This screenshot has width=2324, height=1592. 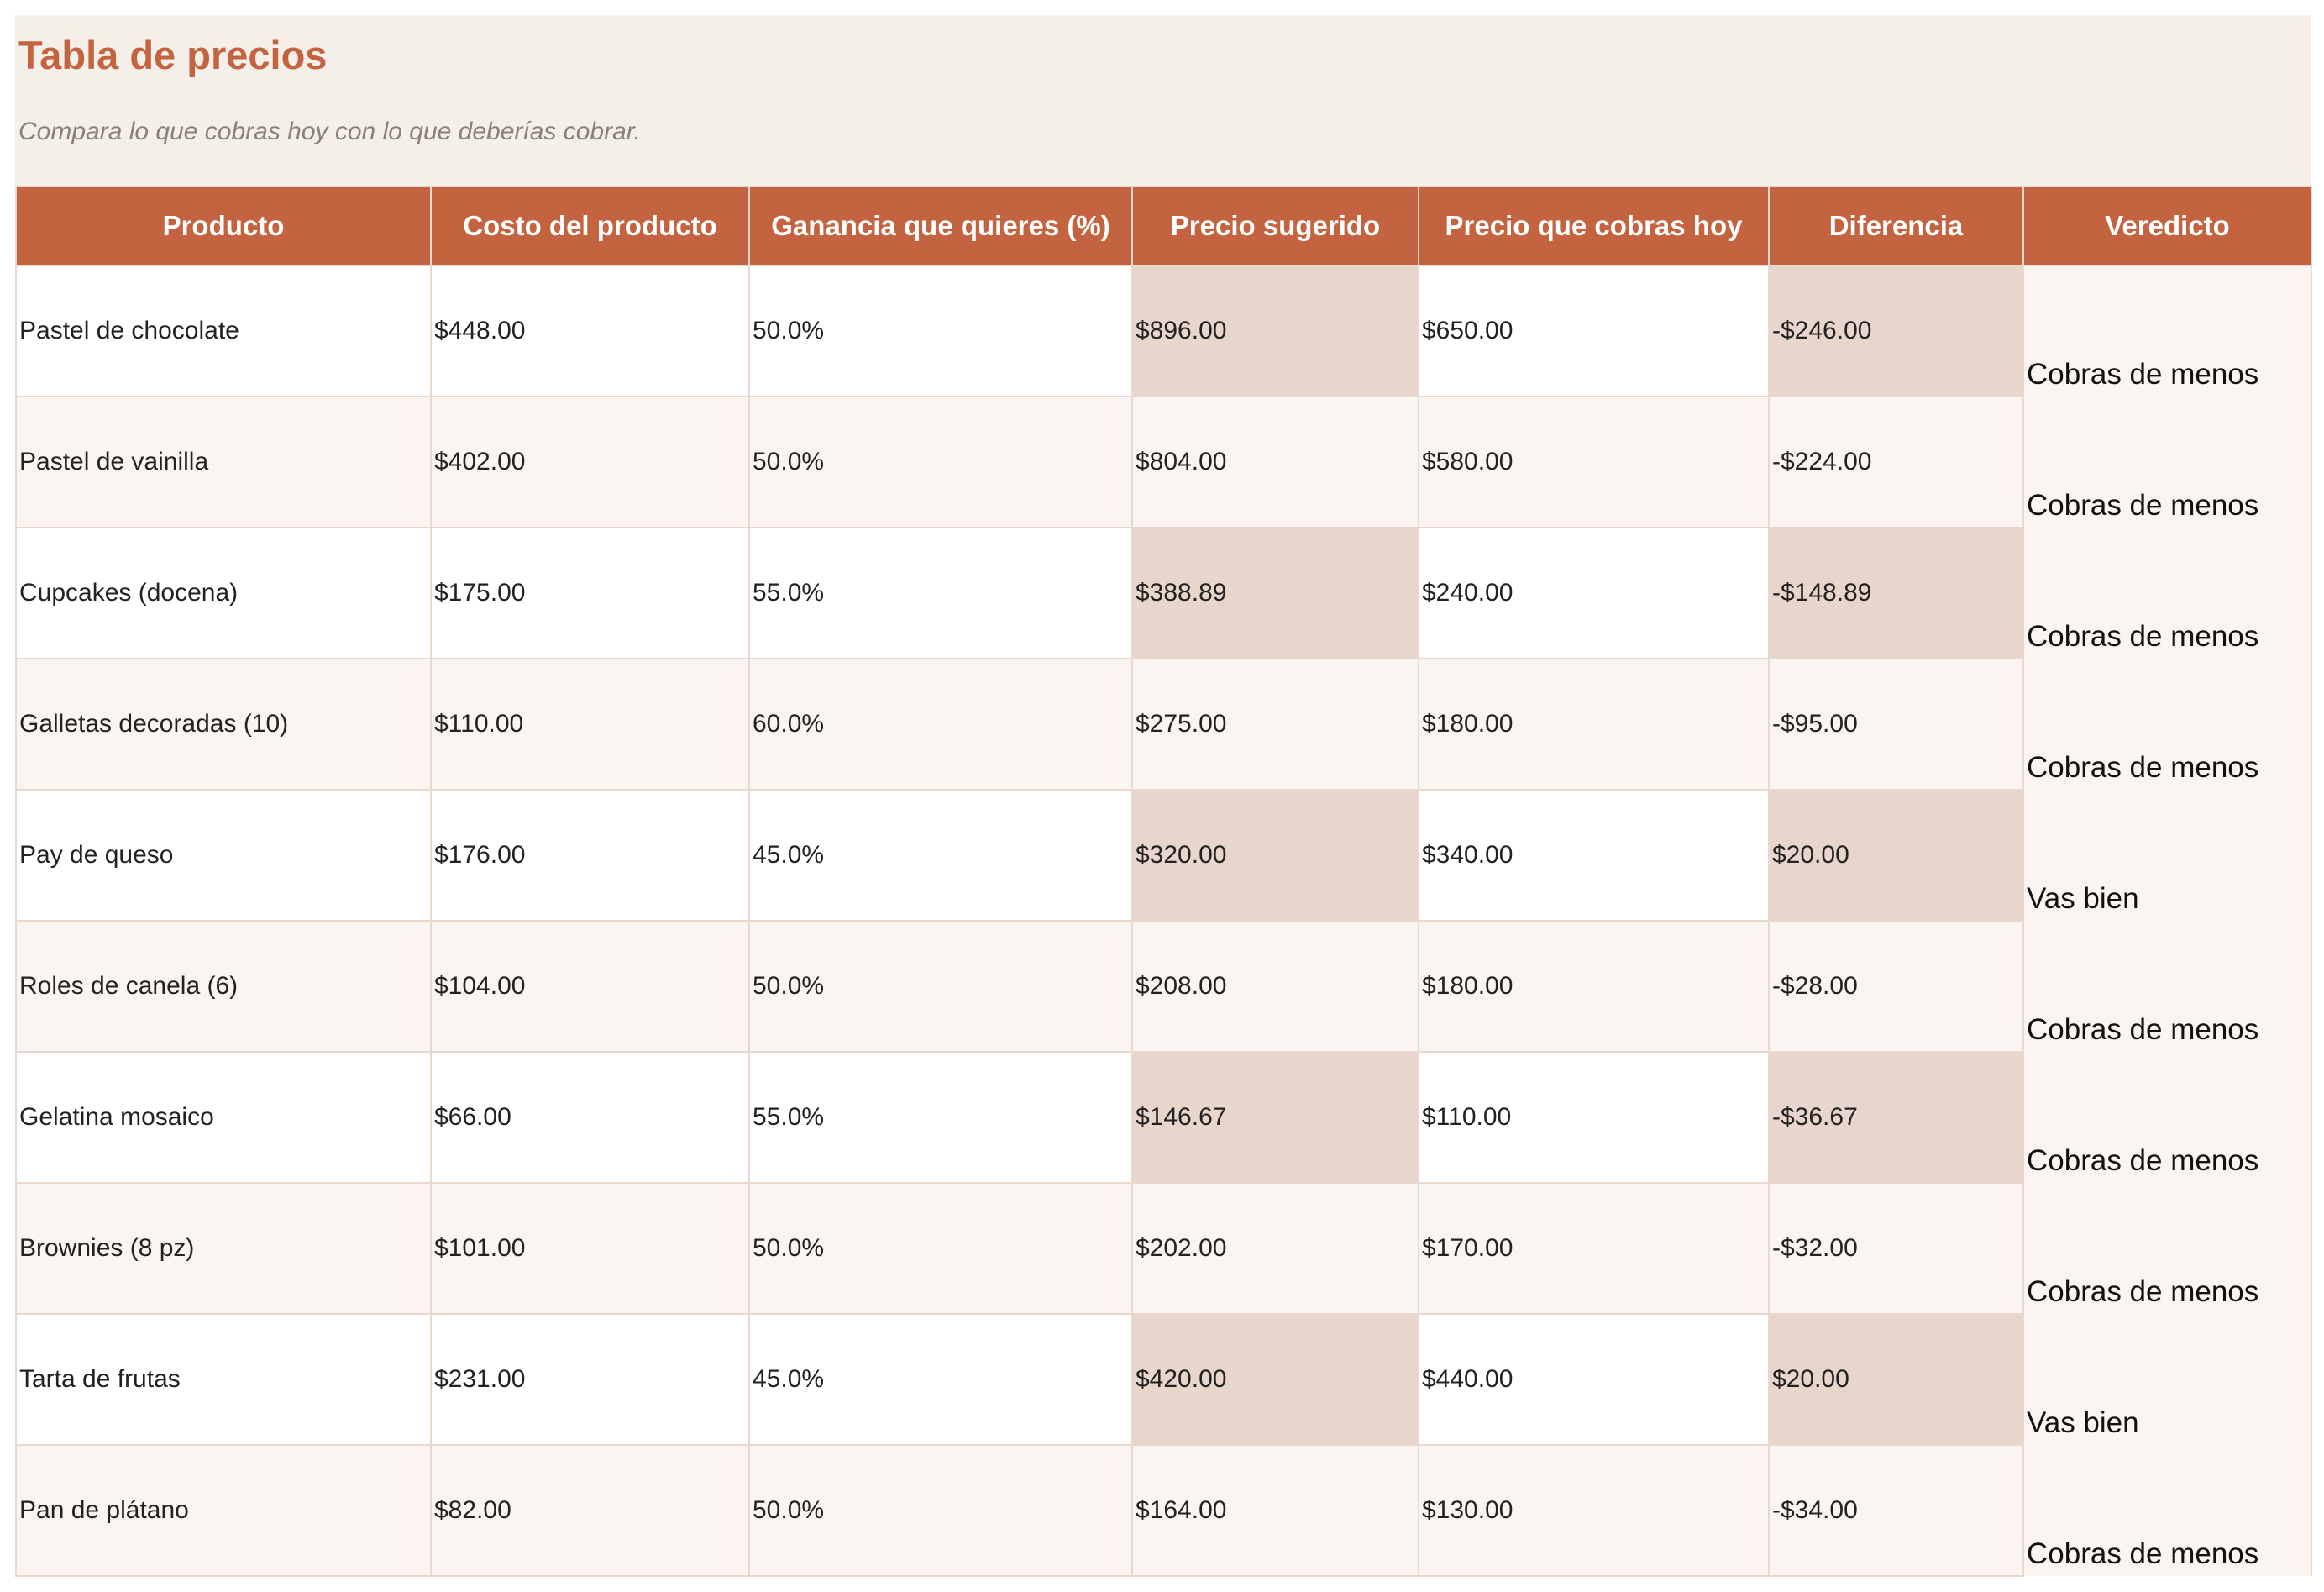 What do you see at coordinates (590, 462) in the screenshot?
I see `cell-costo: $402.00` at bounding box center [590, 462].